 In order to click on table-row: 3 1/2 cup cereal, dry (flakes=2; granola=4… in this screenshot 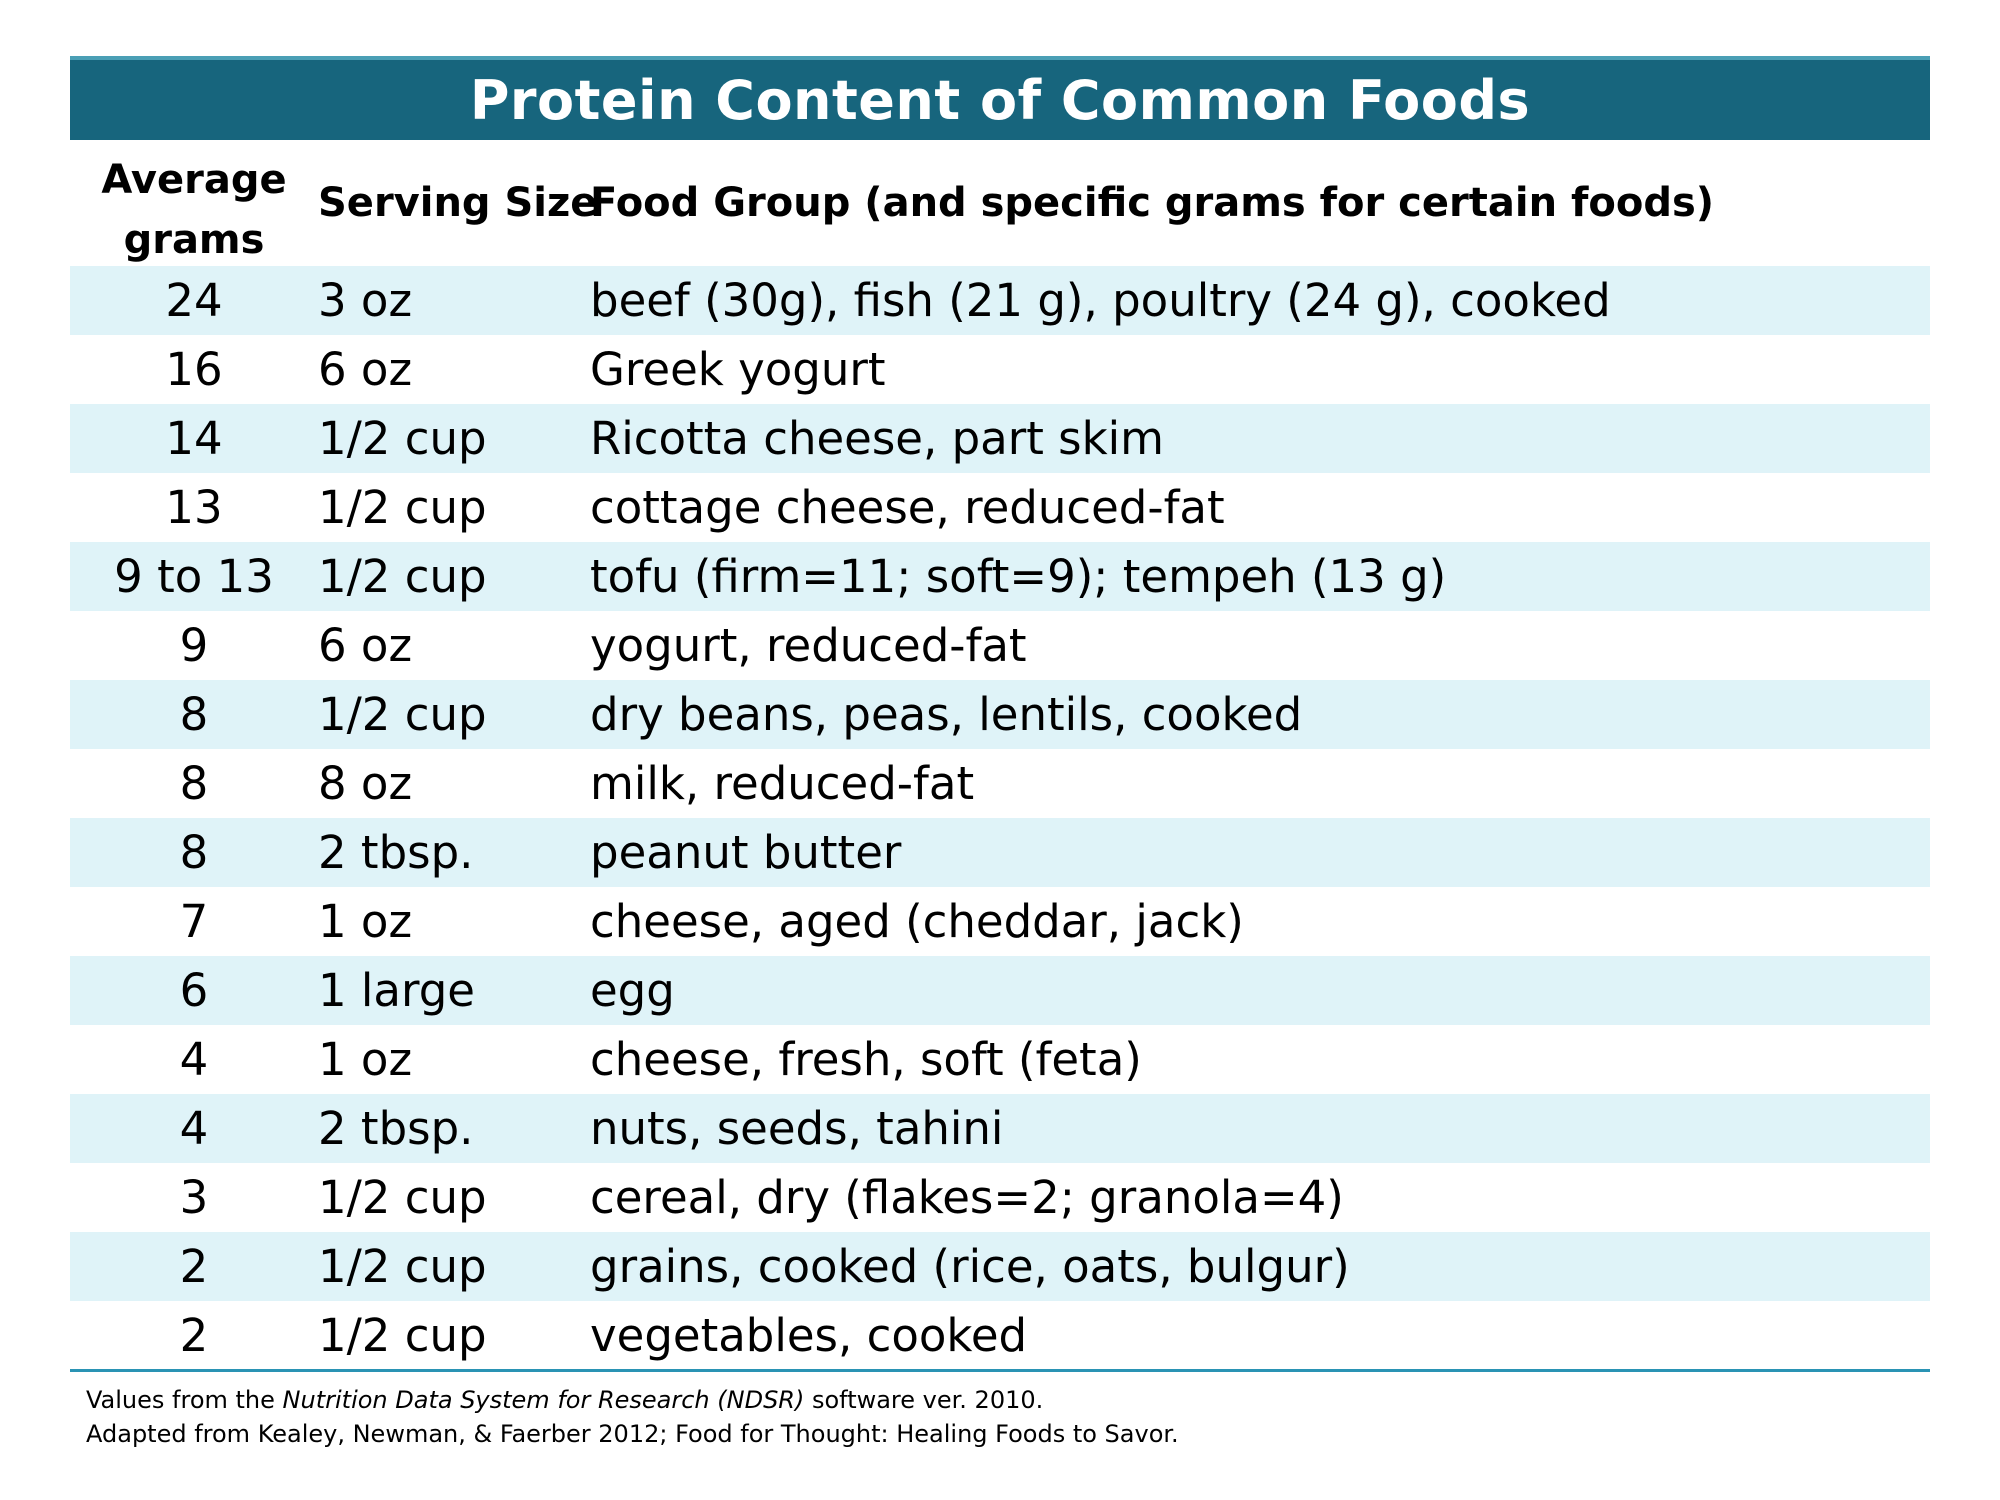, I will do `click(1000, 1197)`.